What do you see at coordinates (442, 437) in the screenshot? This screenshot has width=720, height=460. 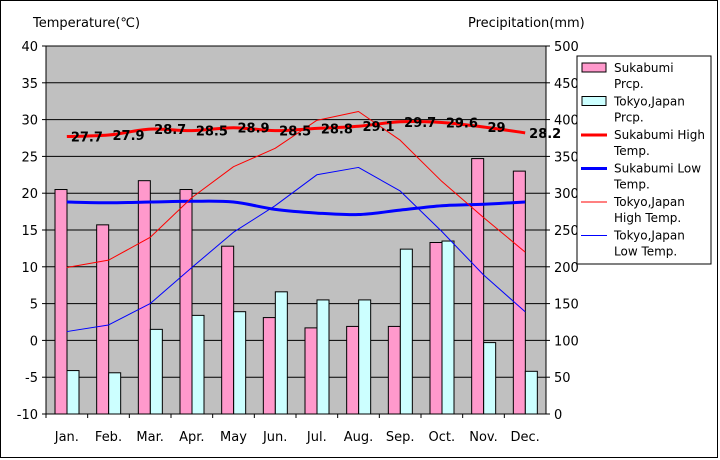 I see `x-tick-label: Oct.` at bounding box center [442, 437].